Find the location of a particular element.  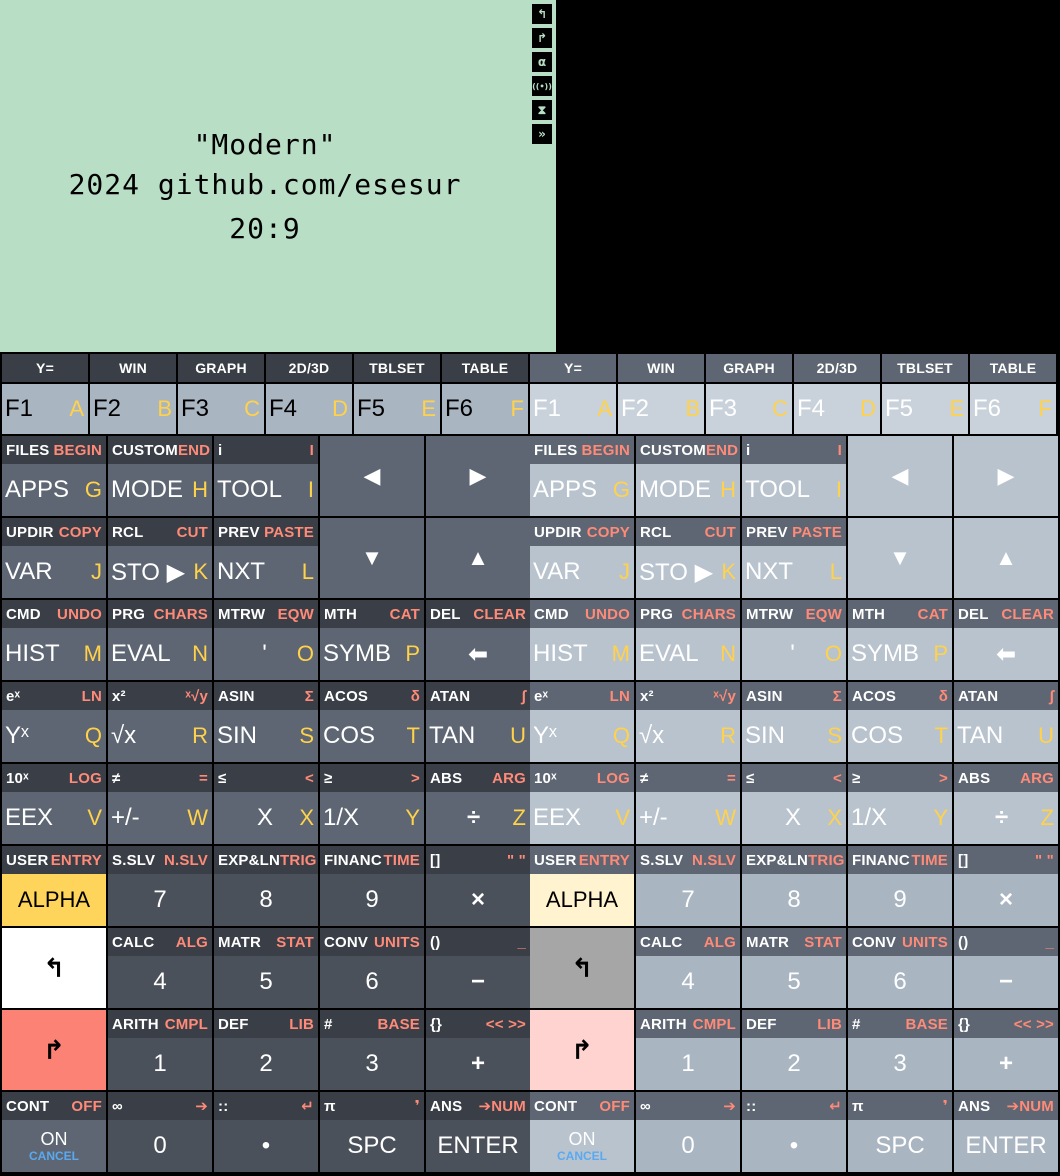

n1-key: ARITH CMPL 1 is located at coordinates (688, 1050).